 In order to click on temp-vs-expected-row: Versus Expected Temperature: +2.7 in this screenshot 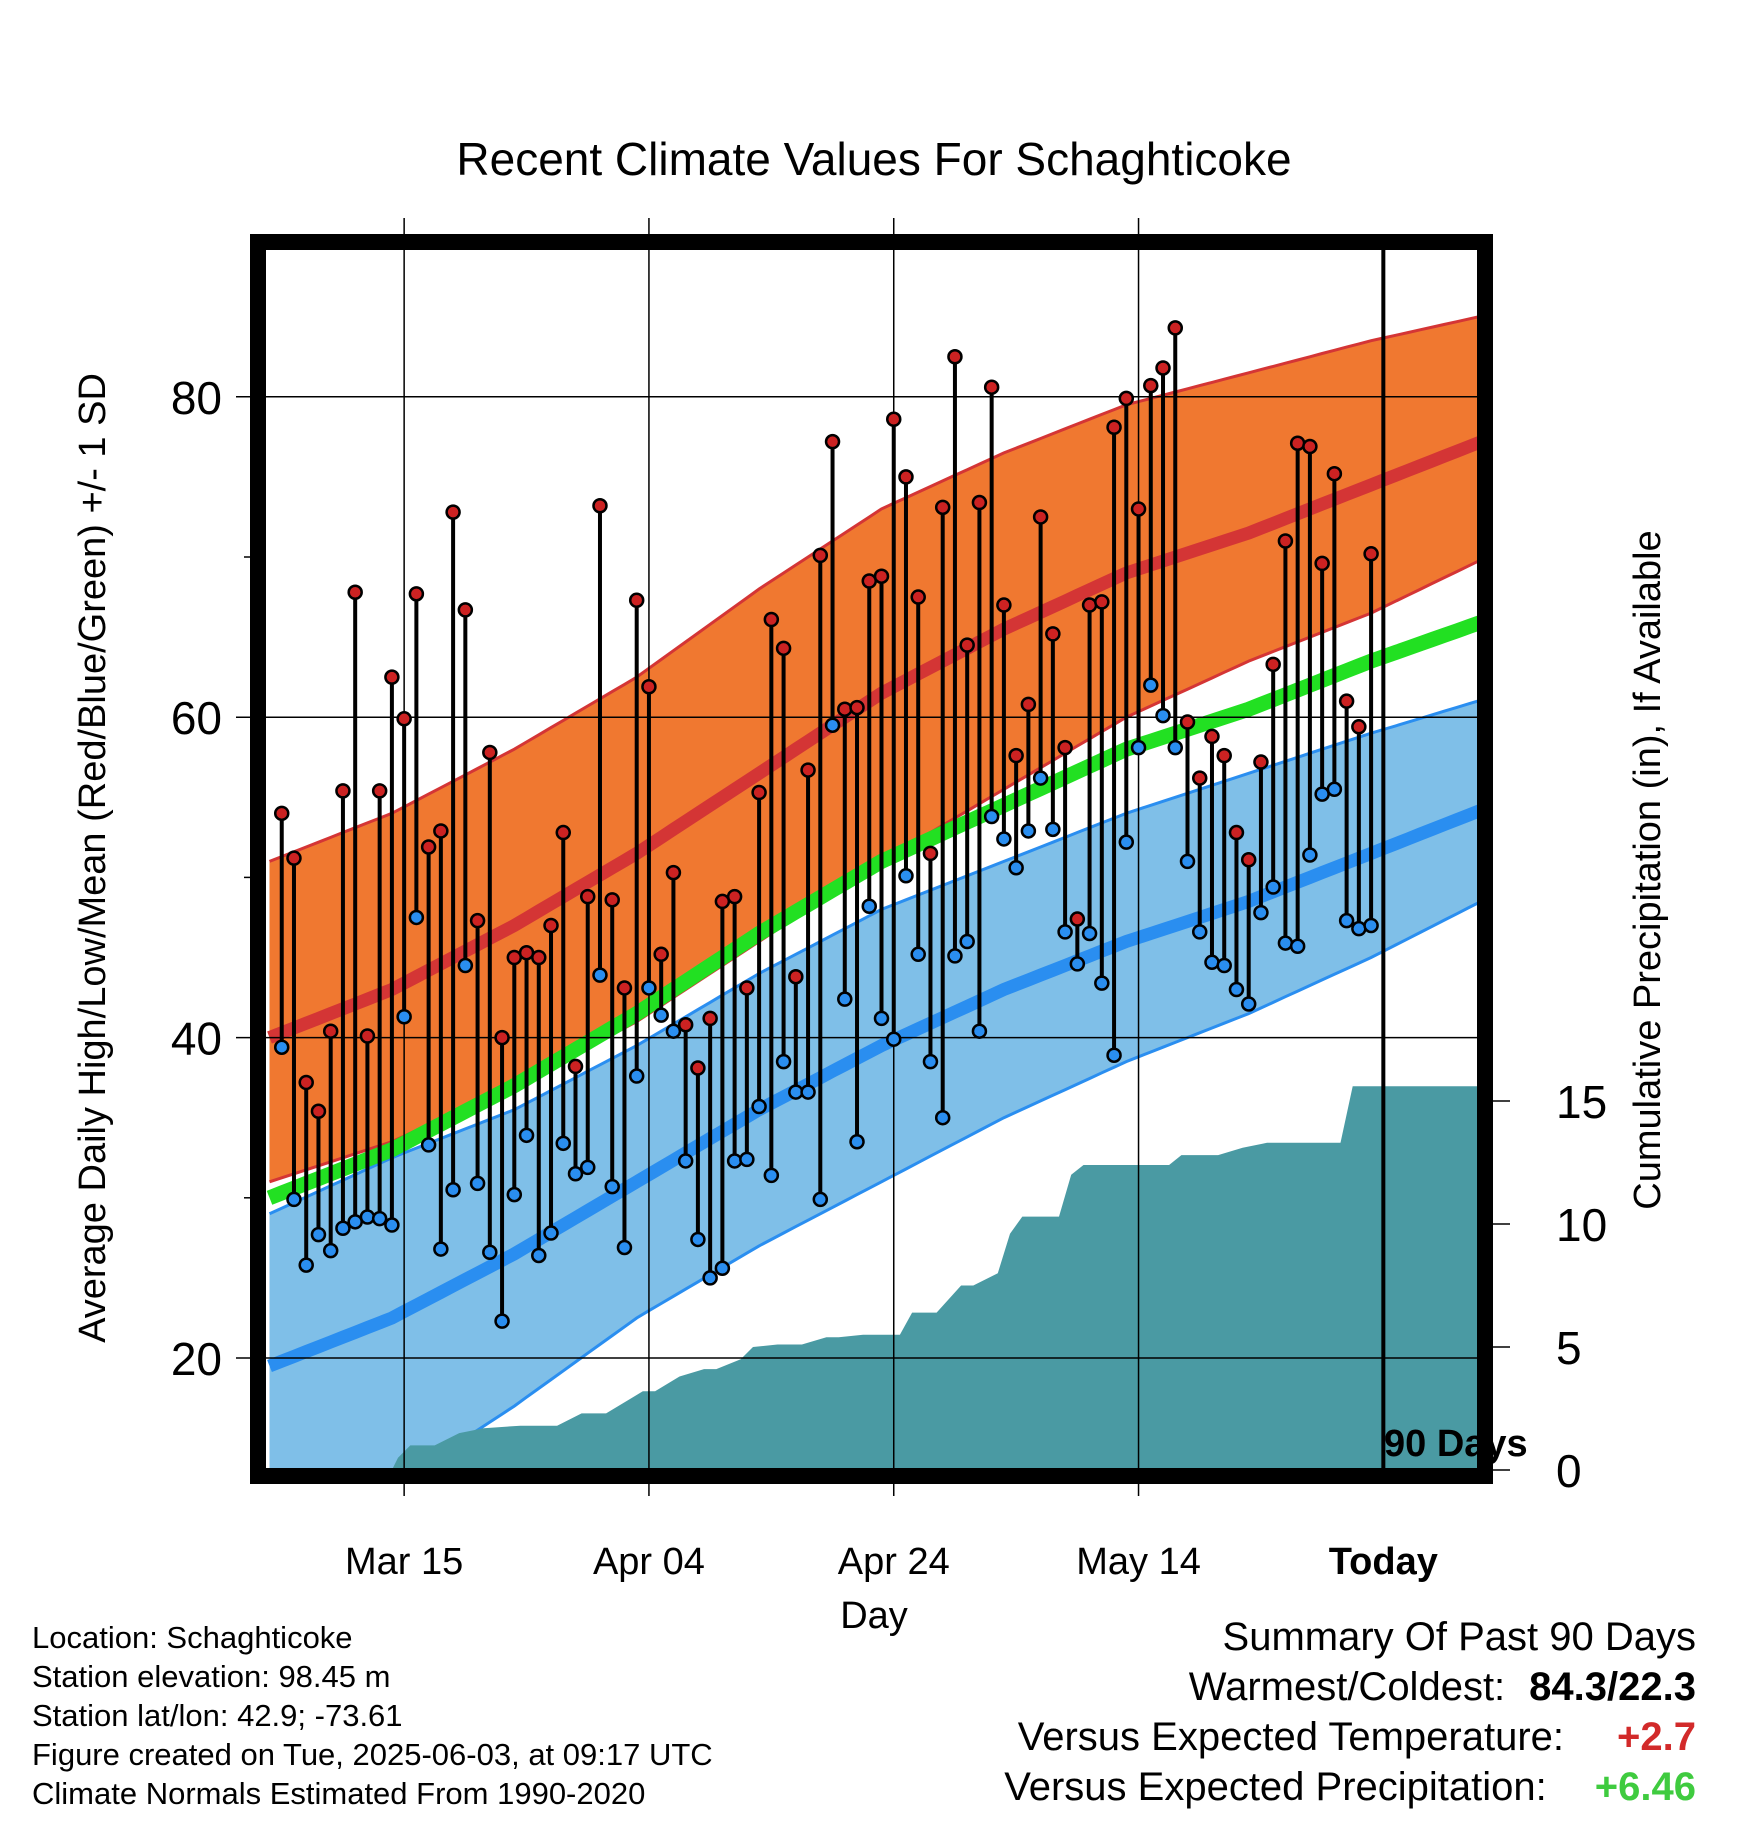, I will do `click(1350, 1737)`.